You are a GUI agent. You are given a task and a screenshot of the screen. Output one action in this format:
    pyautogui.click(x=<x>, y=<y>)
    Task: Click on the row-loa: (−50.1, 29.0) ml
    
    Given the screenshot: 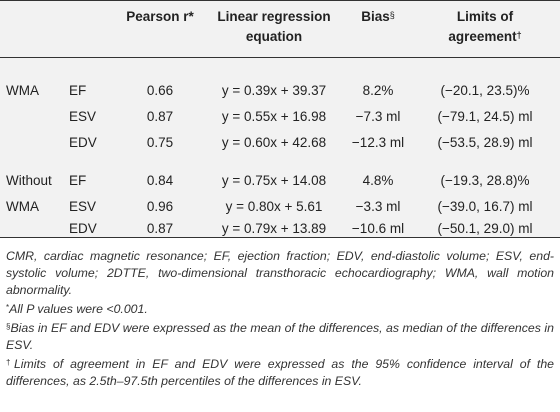 What is the action you would take?
    pyautogui.click(x=485, y=228)
    